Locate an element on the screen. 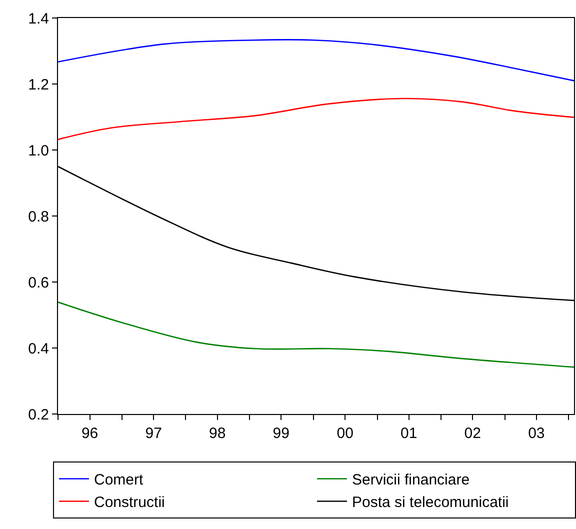 The height and width of the screenshot is (529, 576). y-tick-label: 1.2 is located at coordinates (38, 85).